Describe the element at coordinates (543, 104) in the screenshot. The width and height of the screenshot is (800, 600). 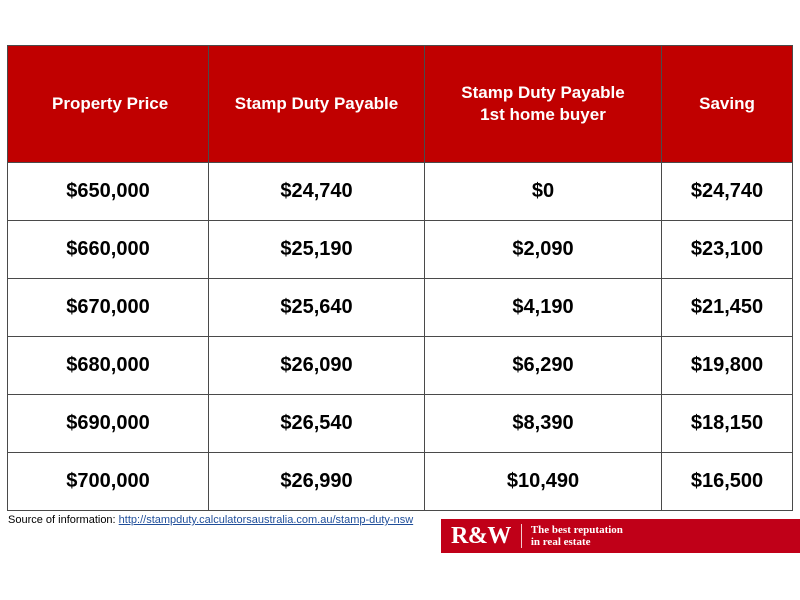
I see `header-first-home-buyer: Stamp Duty Payable 1st home buyer` at that location.